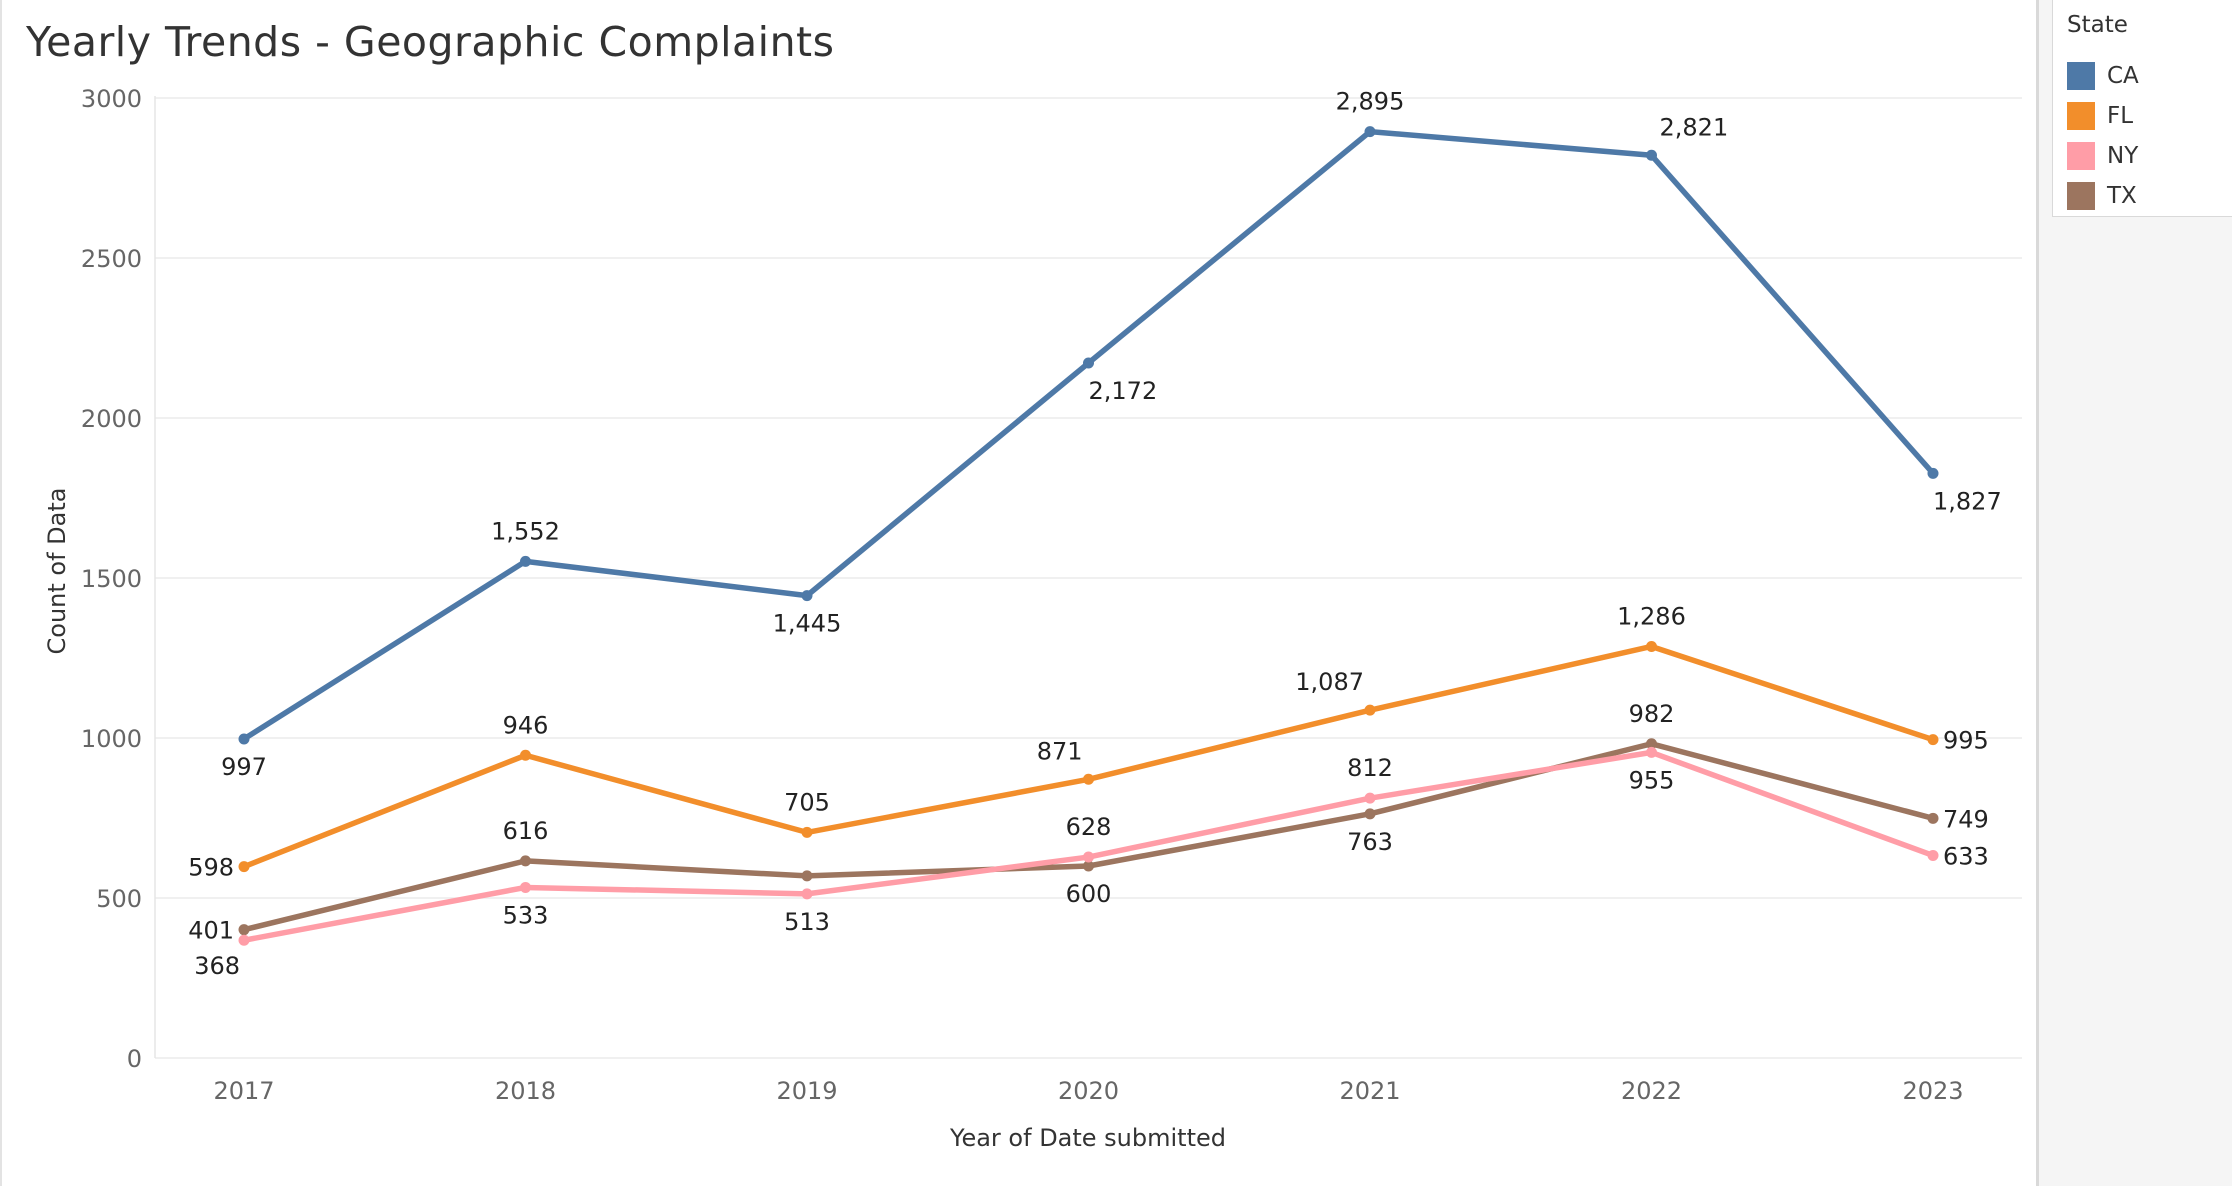  I want to click on x-tick-label: 2018, so click(525, 1091).